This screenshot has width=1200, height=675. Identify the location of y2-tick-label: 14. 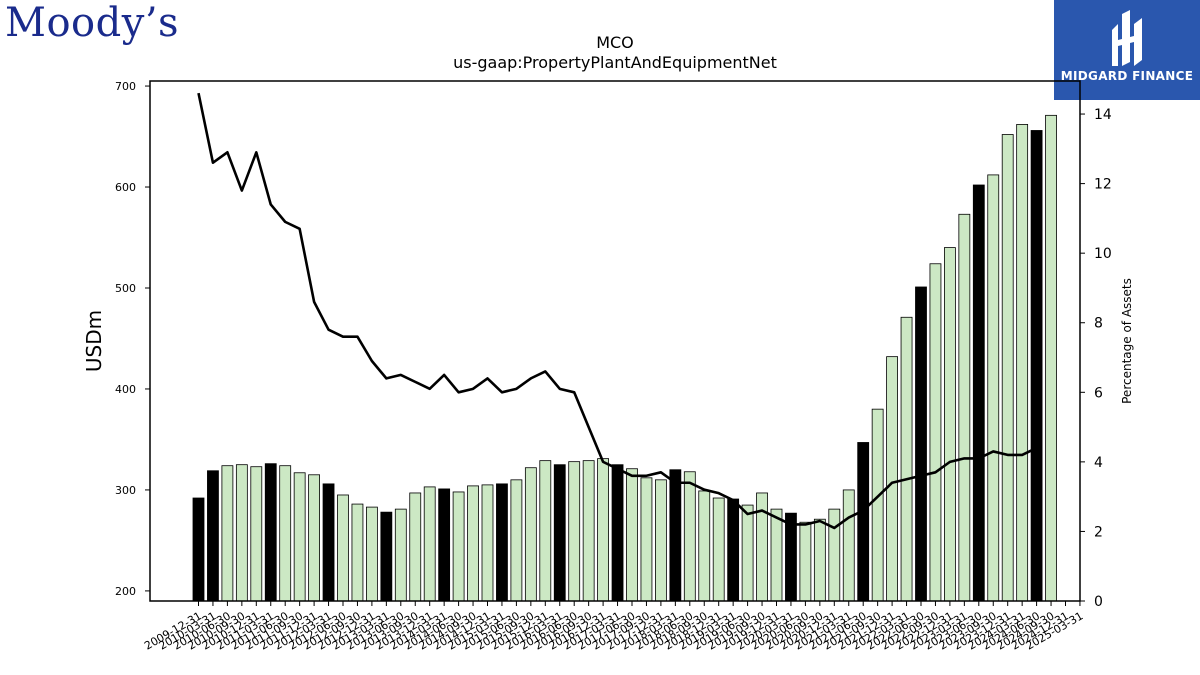
(1103, 115).